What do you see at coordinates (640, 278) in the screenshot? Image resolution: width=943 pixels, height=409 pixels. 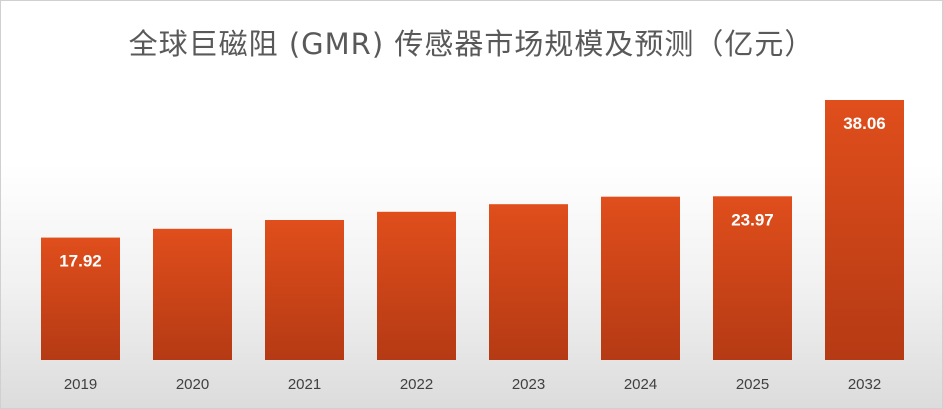 I see `bar-2024` at bounding box center [640, 278].